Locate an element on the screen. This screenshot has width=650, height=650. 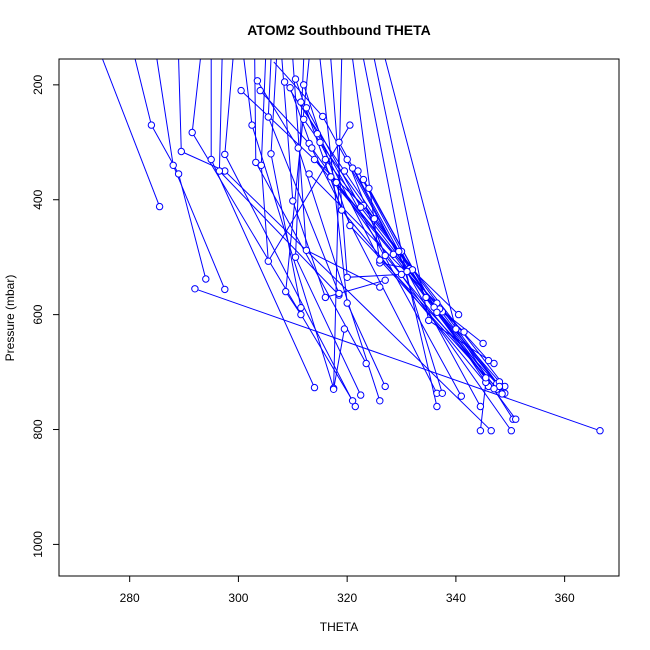
y-tick-label: 200 is located at coordinates (38, 85).